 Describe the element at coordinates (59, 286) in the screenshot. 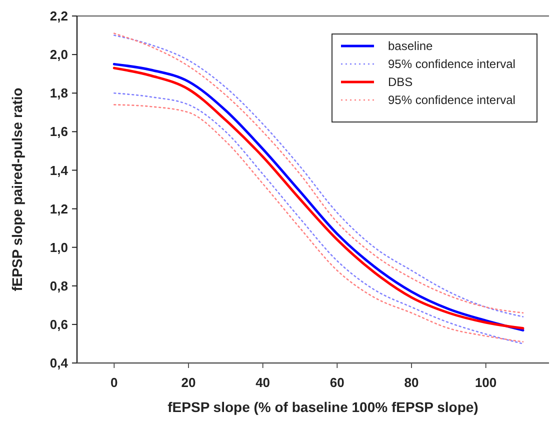

I see `y-tick-label: 0,8` at that location.